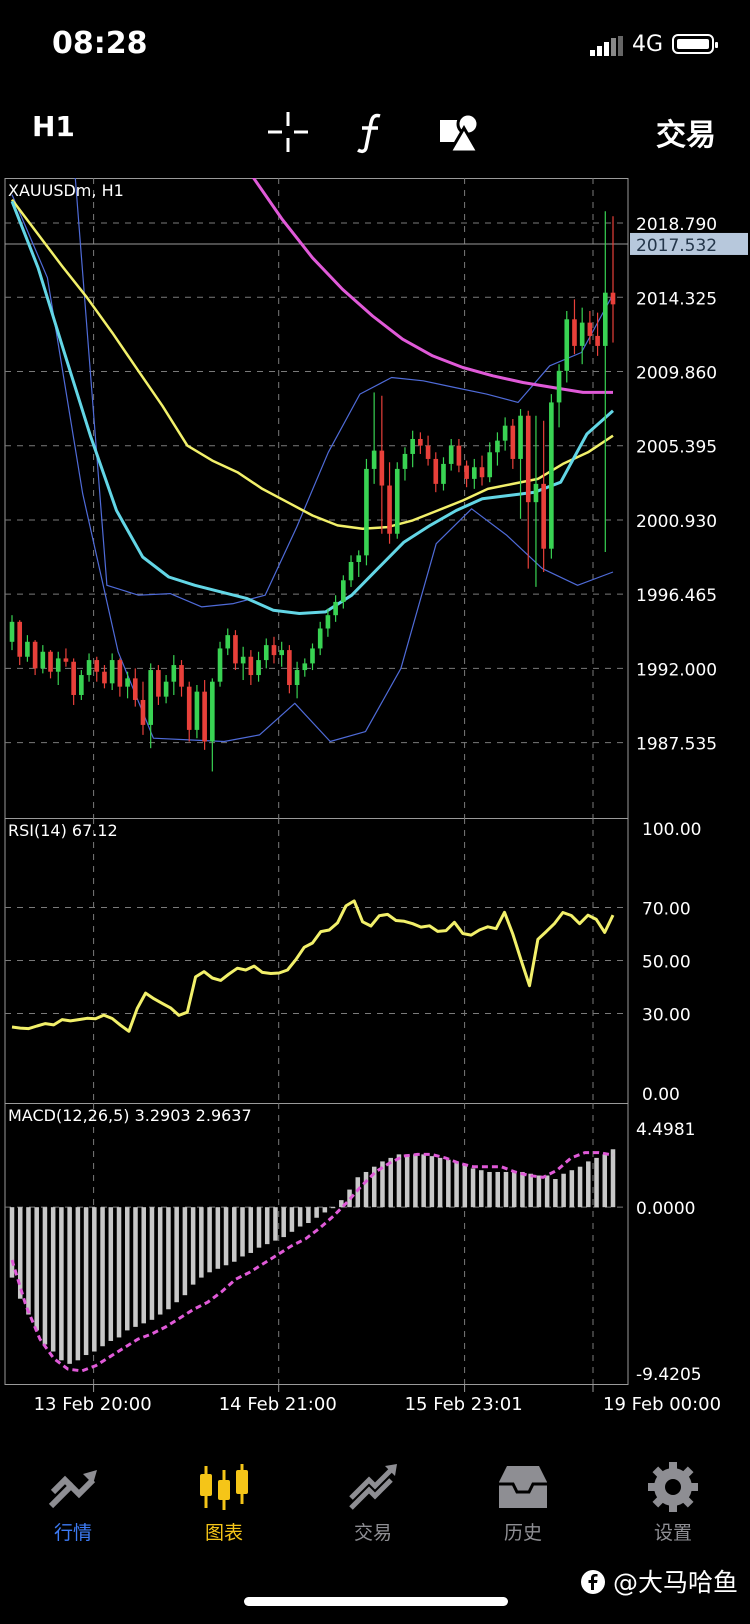 The width and height of the screenshot is (750, 1624). I want to click on crosshair-icon, so click(288, 132).